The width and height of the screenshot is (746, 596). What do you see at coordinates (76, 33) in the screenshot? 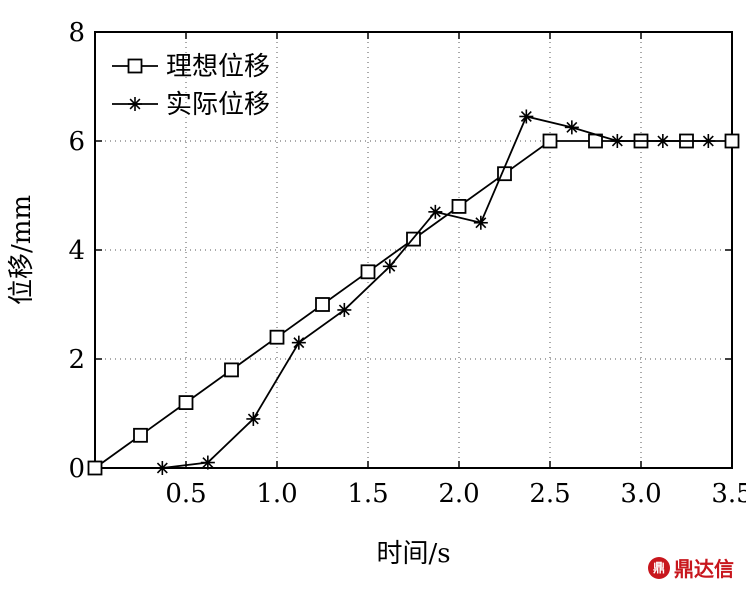
I see `y-tick-label: 8` at bounding box center [76, 33].